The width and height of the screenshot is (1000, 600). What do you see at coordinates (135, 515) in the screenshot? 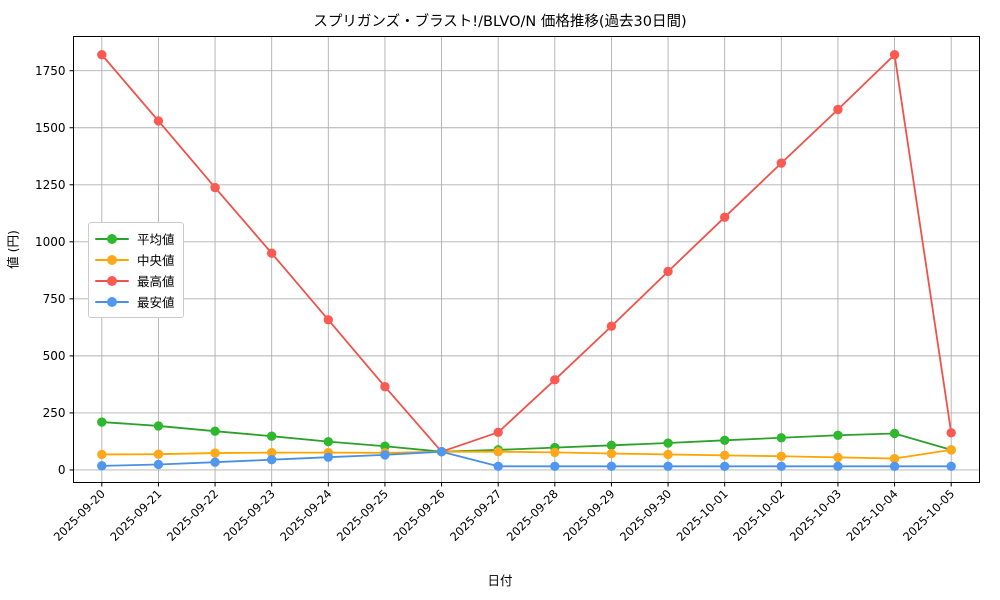
I see `svg-text: 2025-09-21` at bounding box center [135, 515].